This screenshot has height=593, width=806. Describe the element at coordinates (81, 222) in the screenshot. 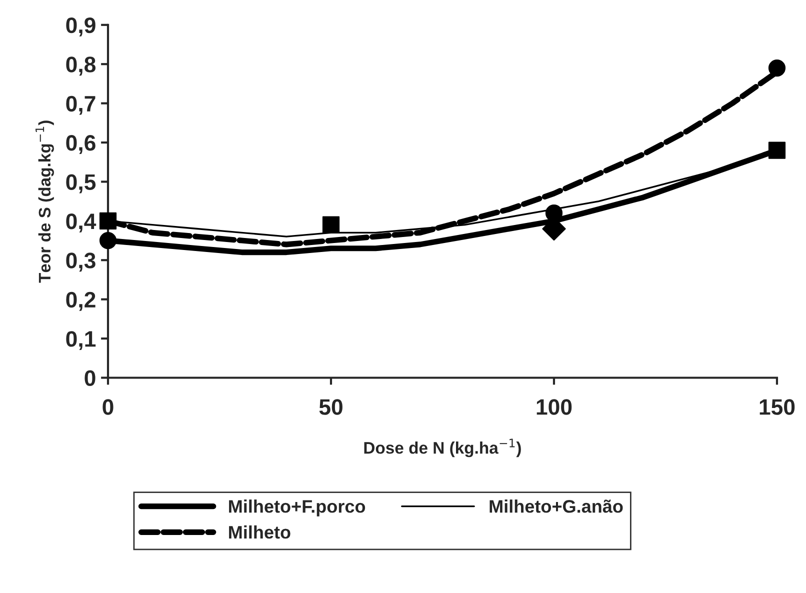

I see `y-tick-label: 0,4` at that location.